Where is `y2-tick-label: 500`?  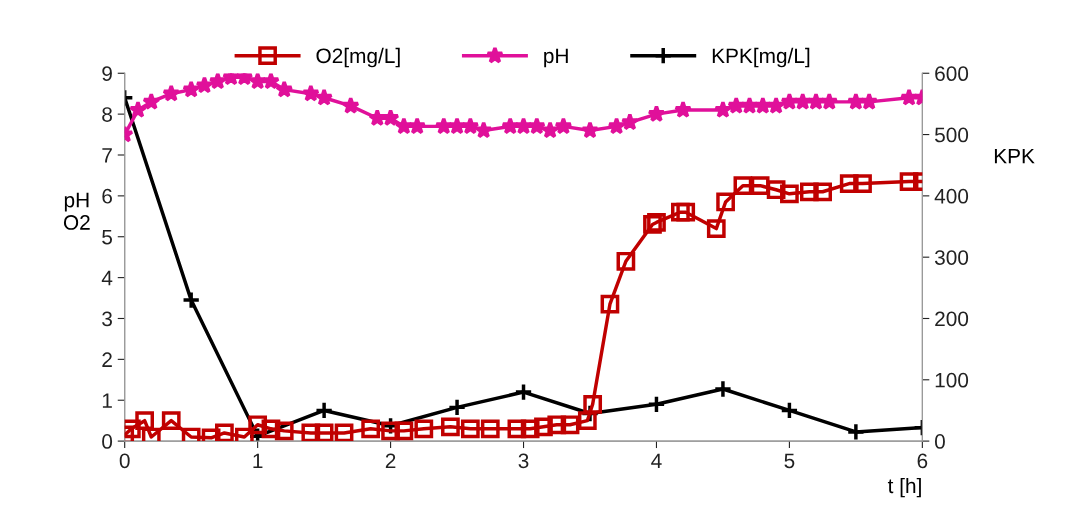 y2-tick-label: 500 is located at coordinates (951, 135).